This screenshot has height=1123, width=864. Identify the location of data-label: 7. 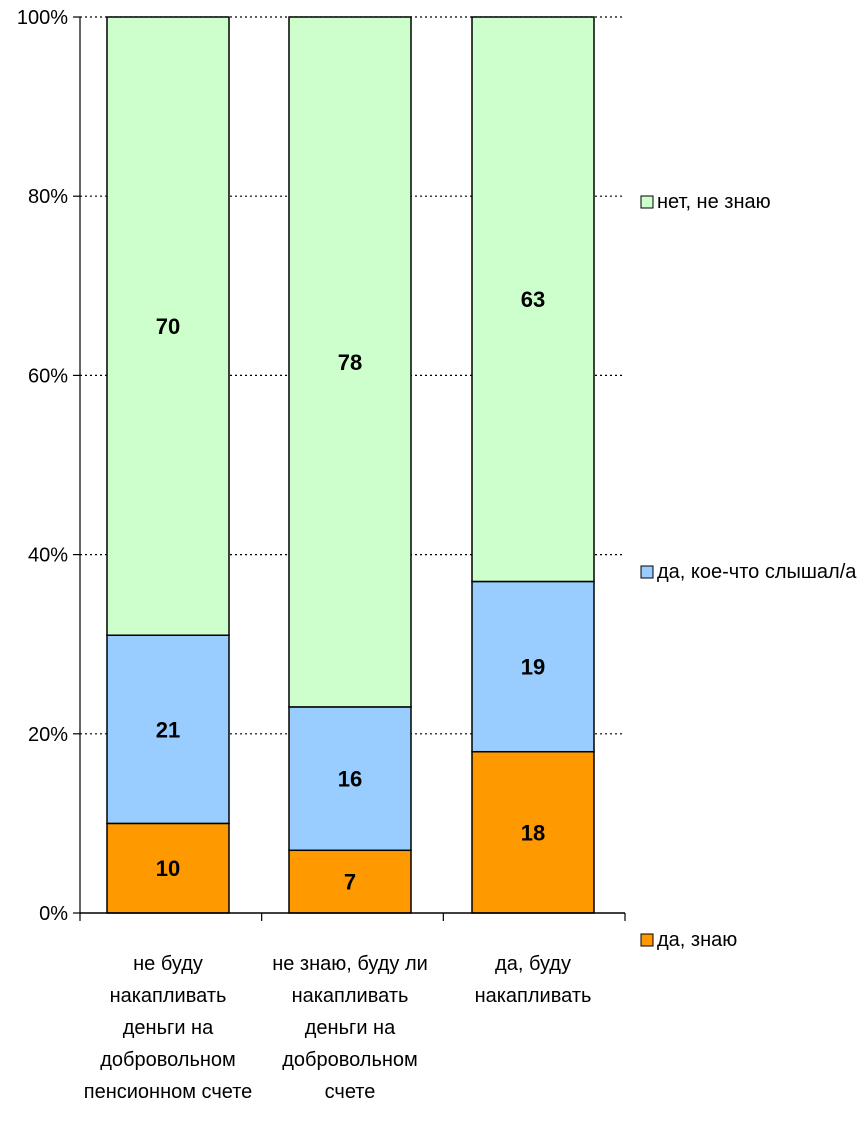
(350, 882).